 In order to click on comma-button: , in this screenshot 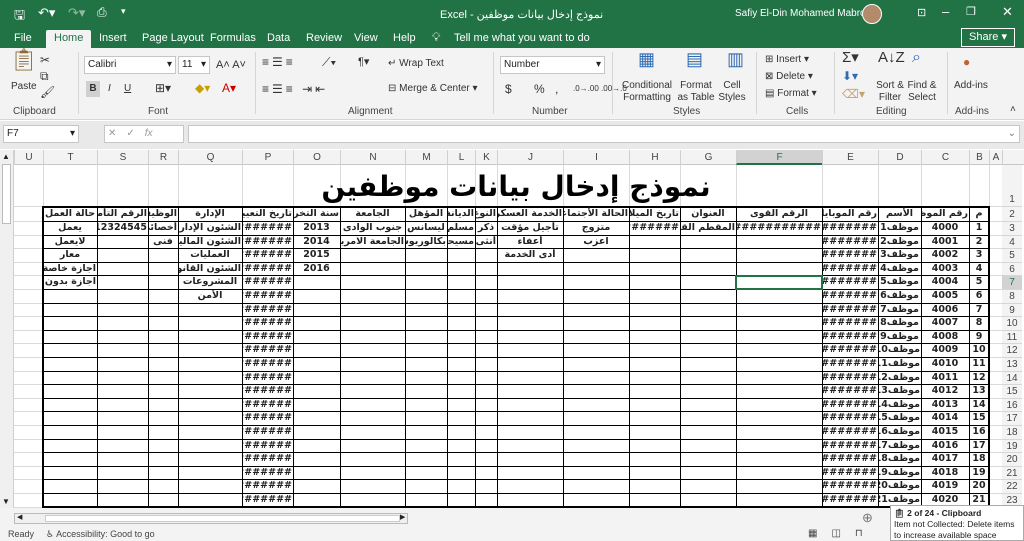, I will do `click(557, 89)`.